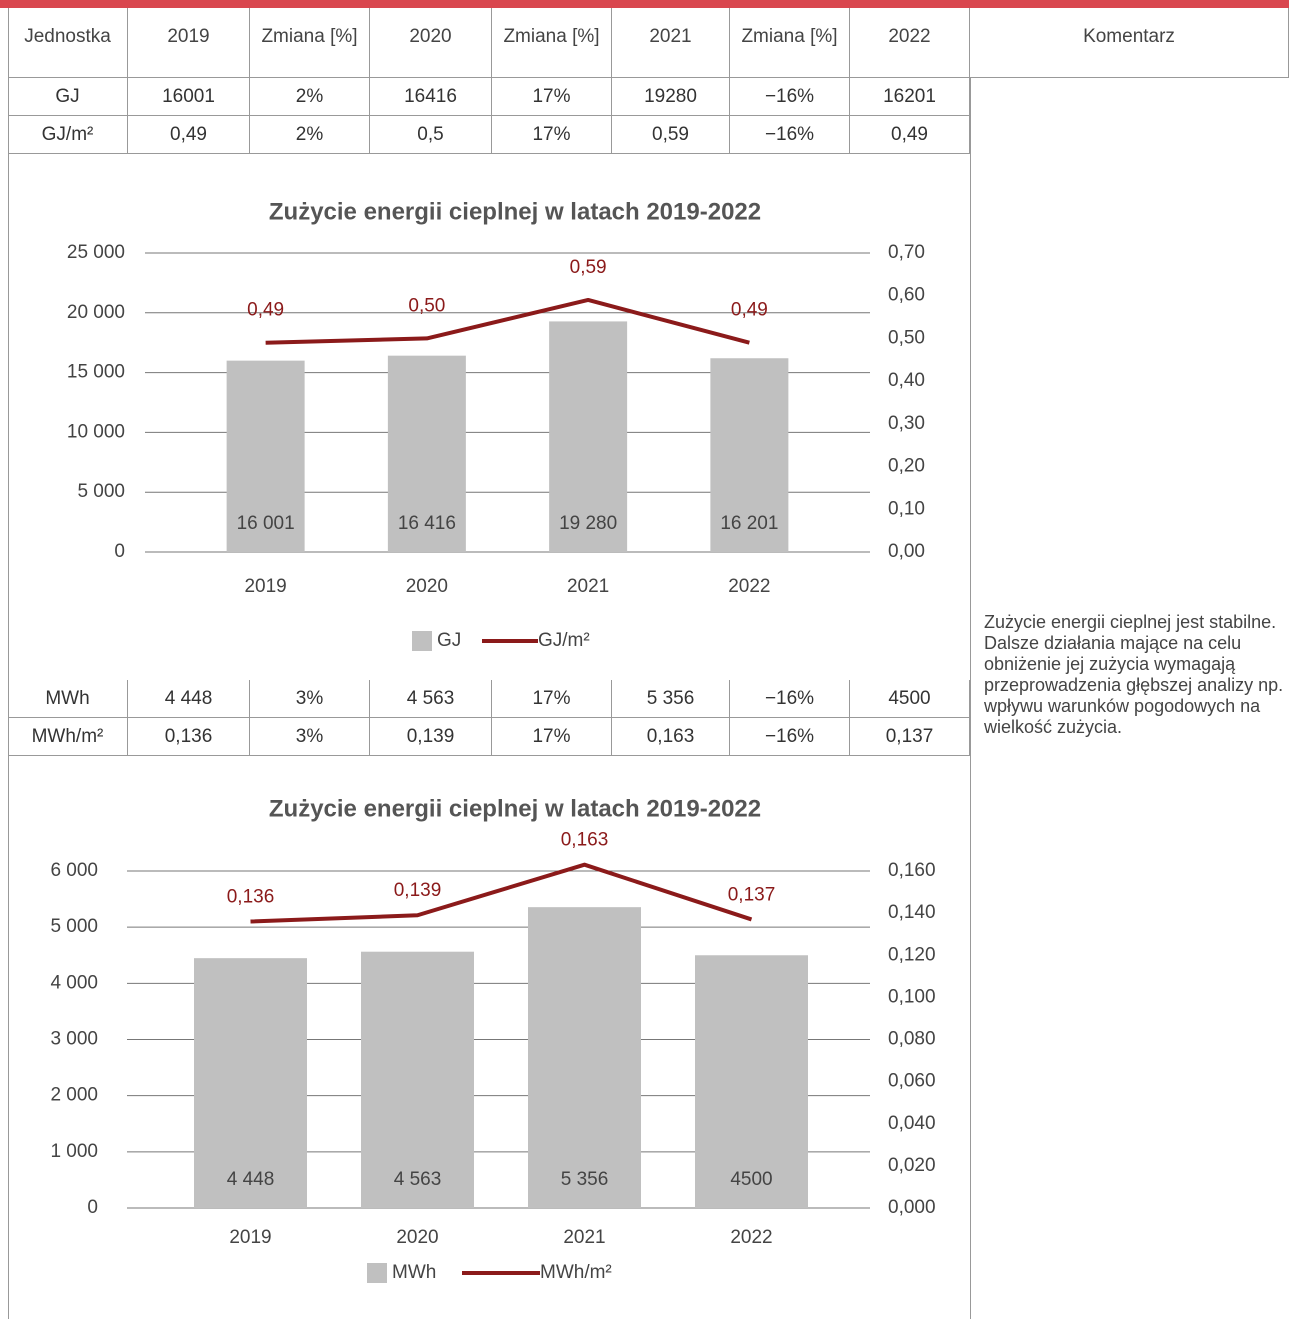 This screenshot has height=1319, width=1289. Describe the element at coordinates (8, 663) in the screenshot. I see `outer-left-border` at that location.